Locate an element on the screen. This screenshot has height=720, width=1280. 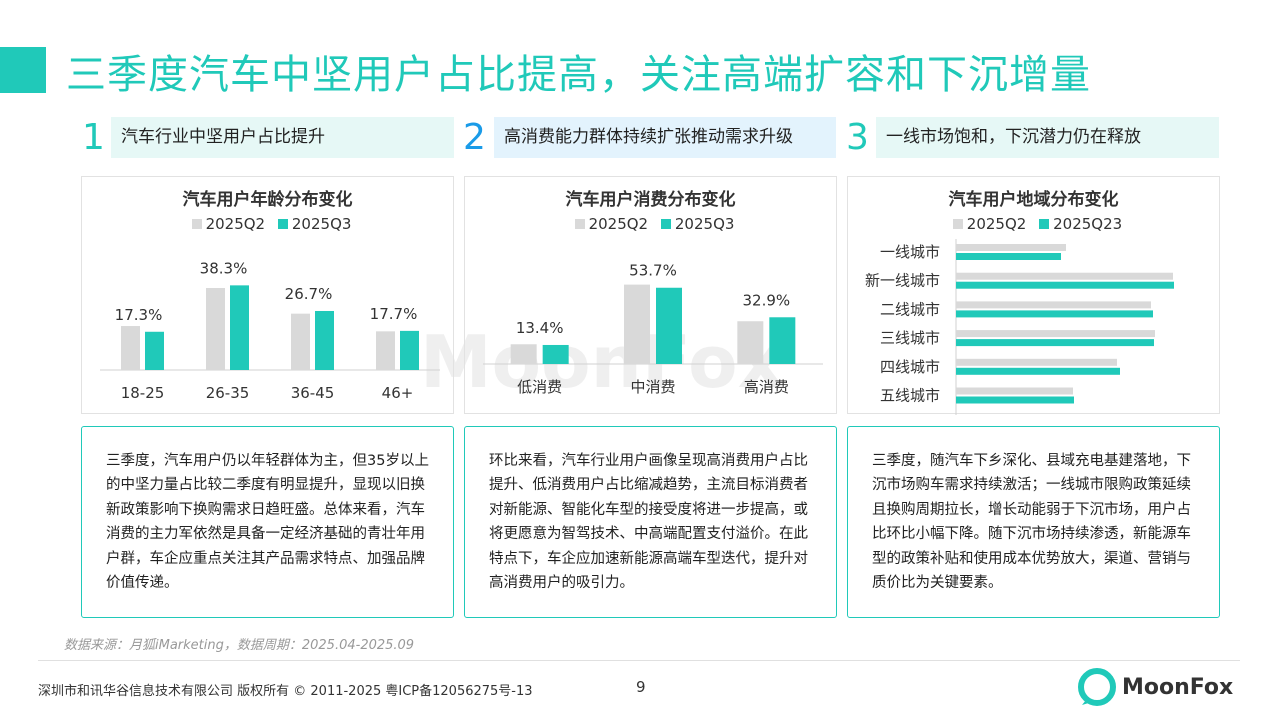
data-label: 13.4% is located at coordinates (540, 328).